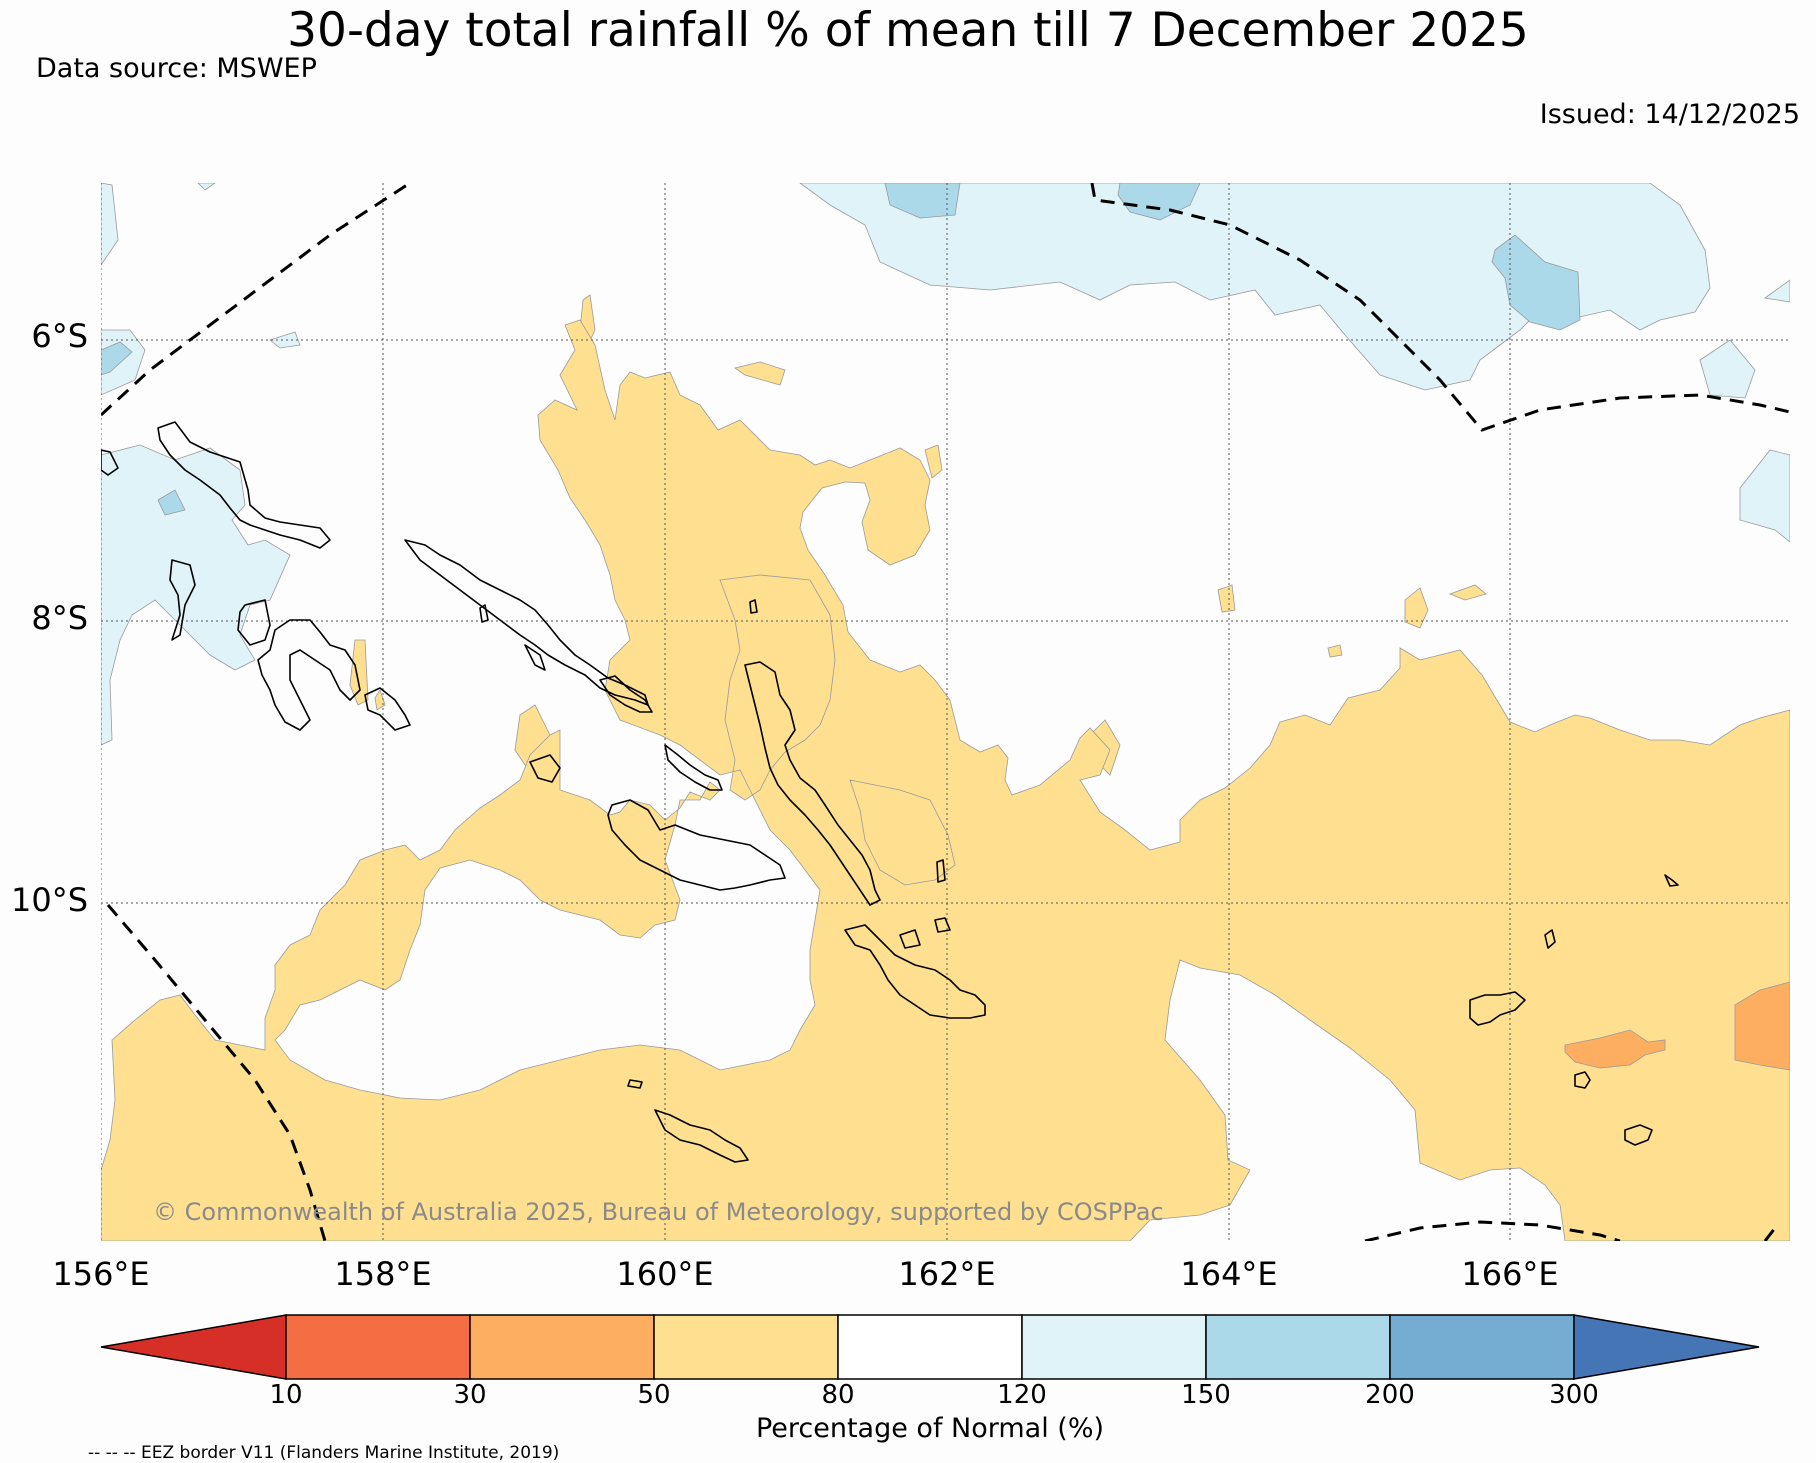  Describe the element at coordinates (665, 1274) in the screenshot. I see `lon-label-160e: 160°E` at that location.